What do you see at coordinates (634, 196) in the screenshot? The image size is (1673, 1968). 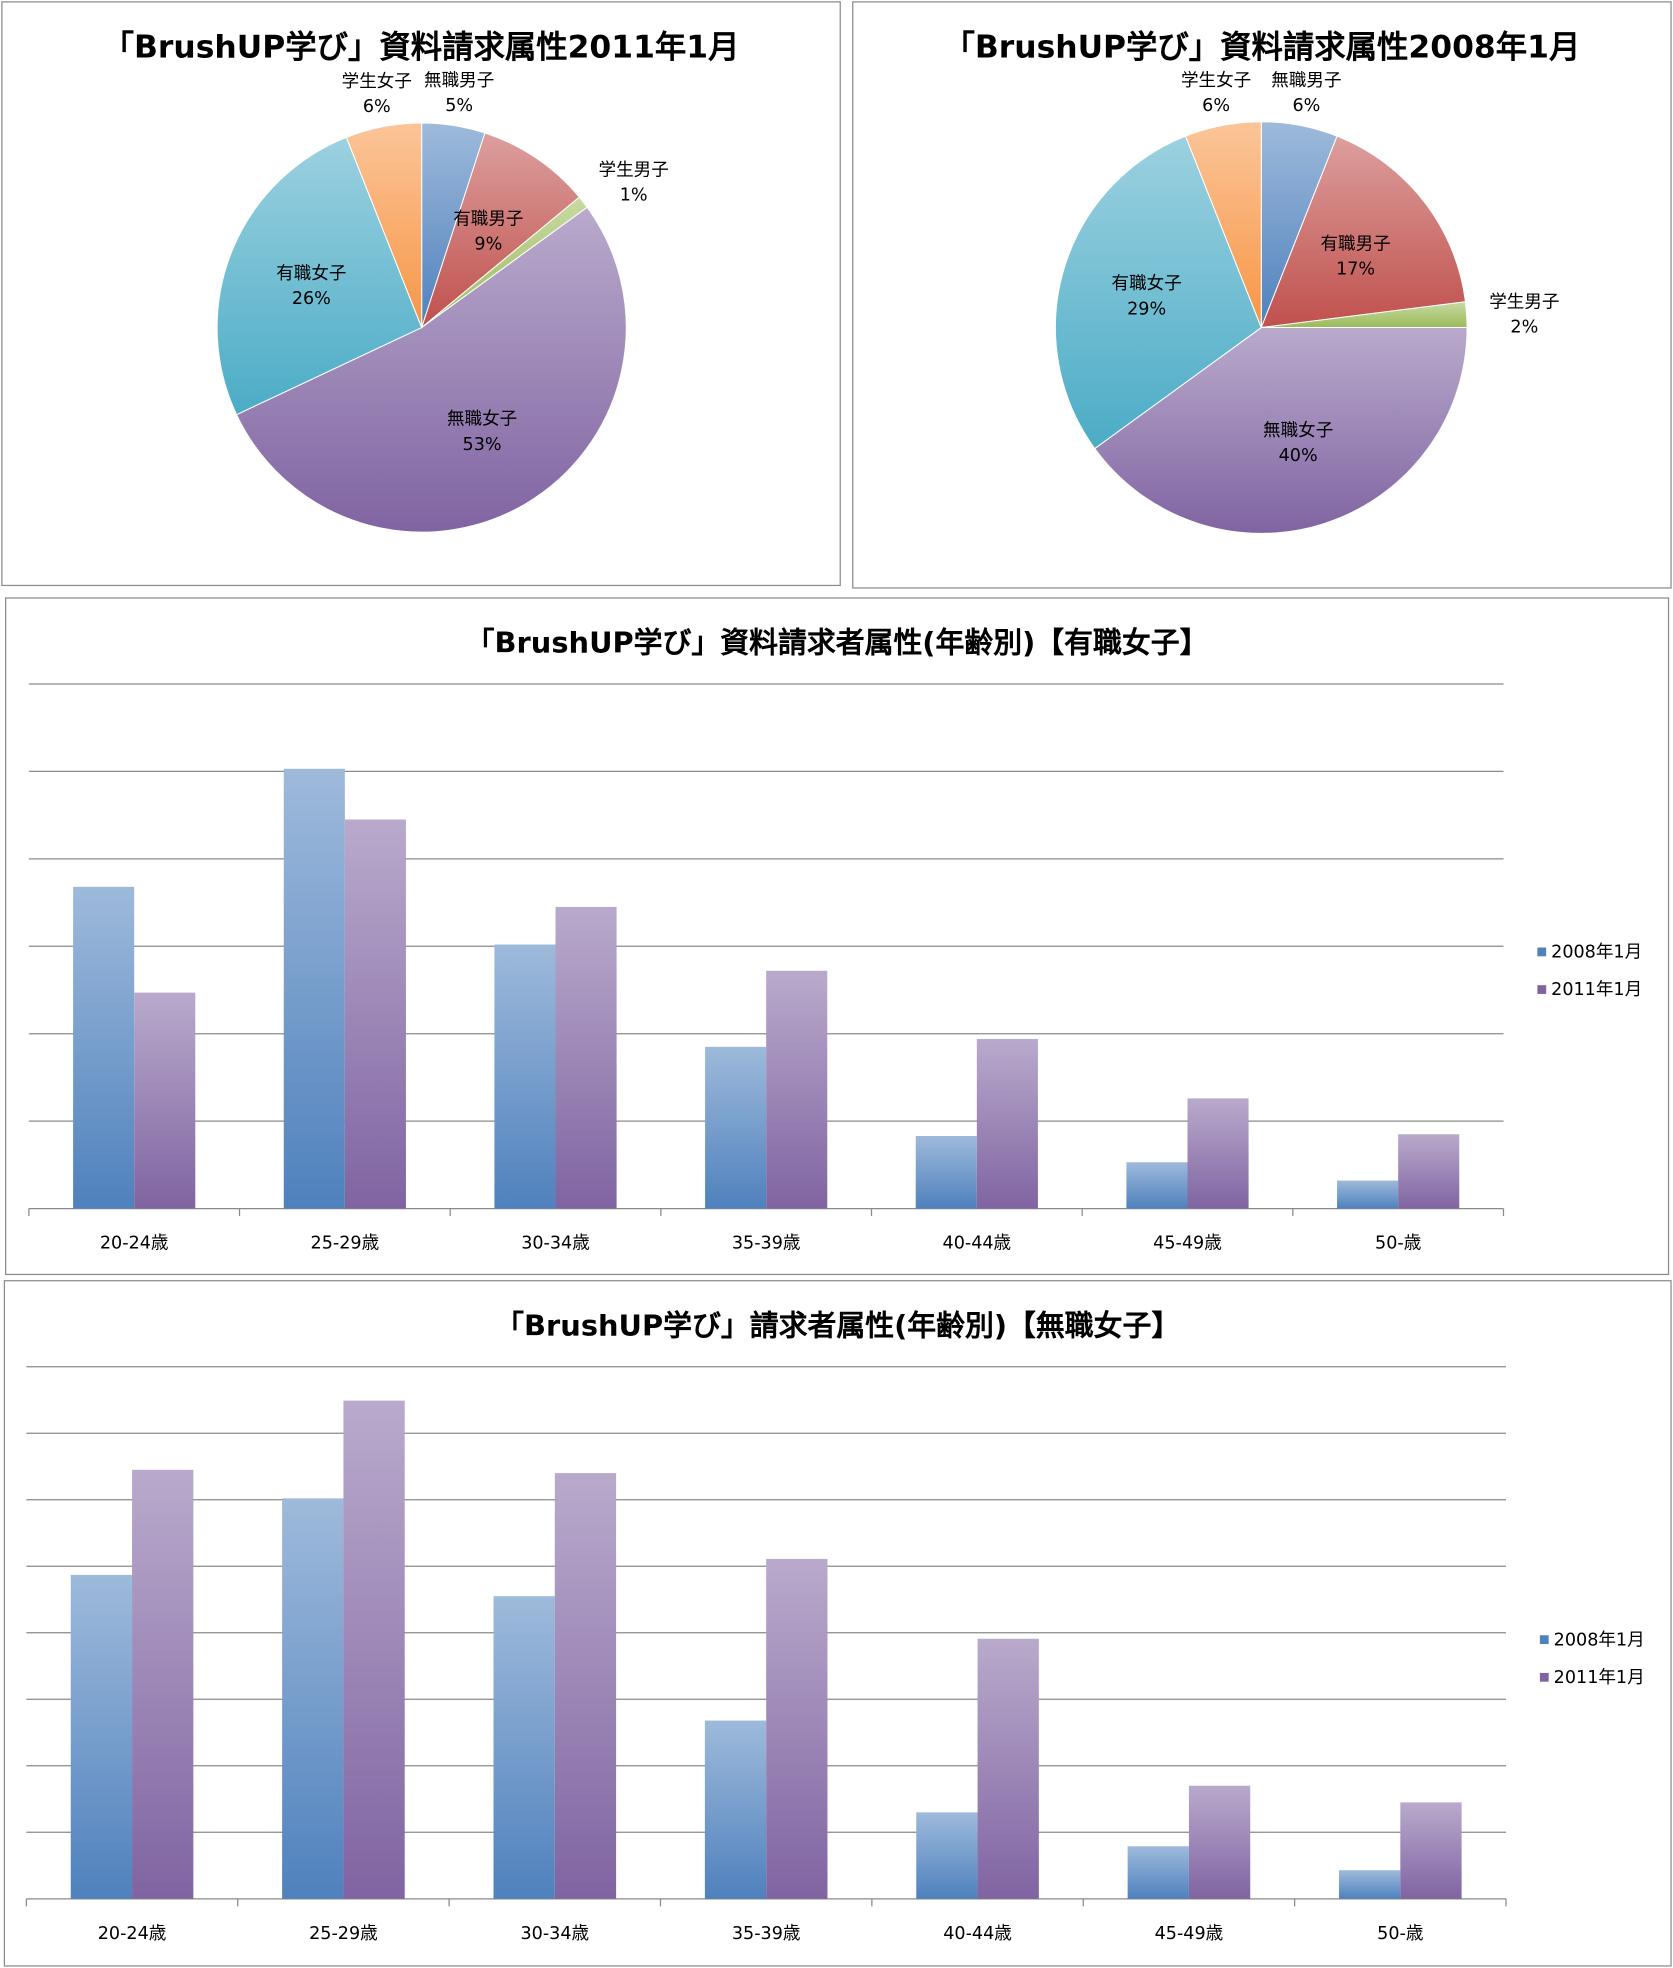 I see `slice-percent: 1%` at bounding box center [634, 196].